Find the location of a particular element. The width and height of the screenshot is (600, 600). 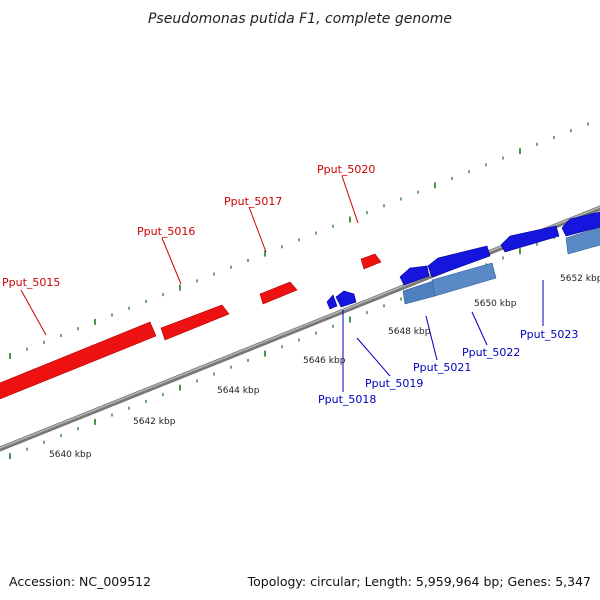

accession-text: Accession: NC_009512 is located at coordinates (80, 581).